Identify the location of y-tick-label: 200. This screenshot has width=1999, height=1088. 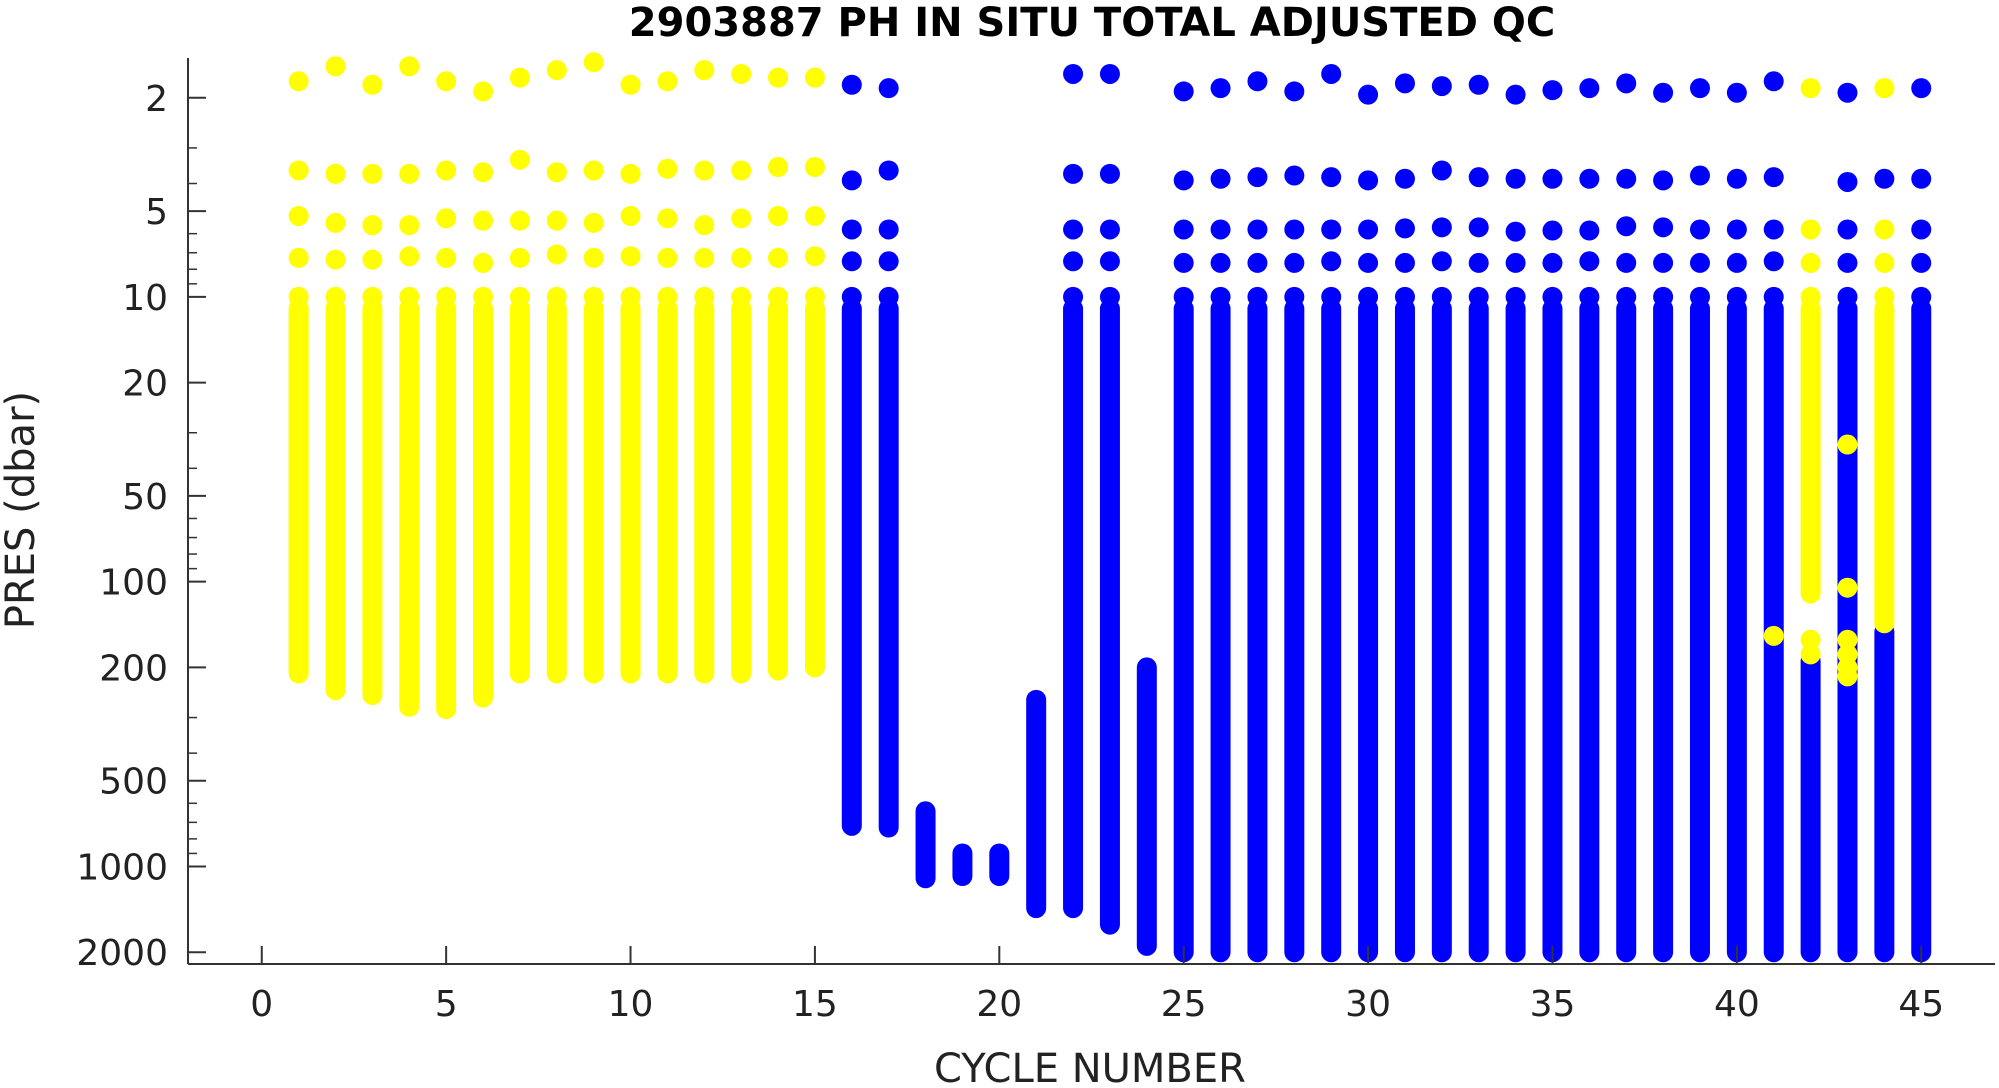
(133, 668).